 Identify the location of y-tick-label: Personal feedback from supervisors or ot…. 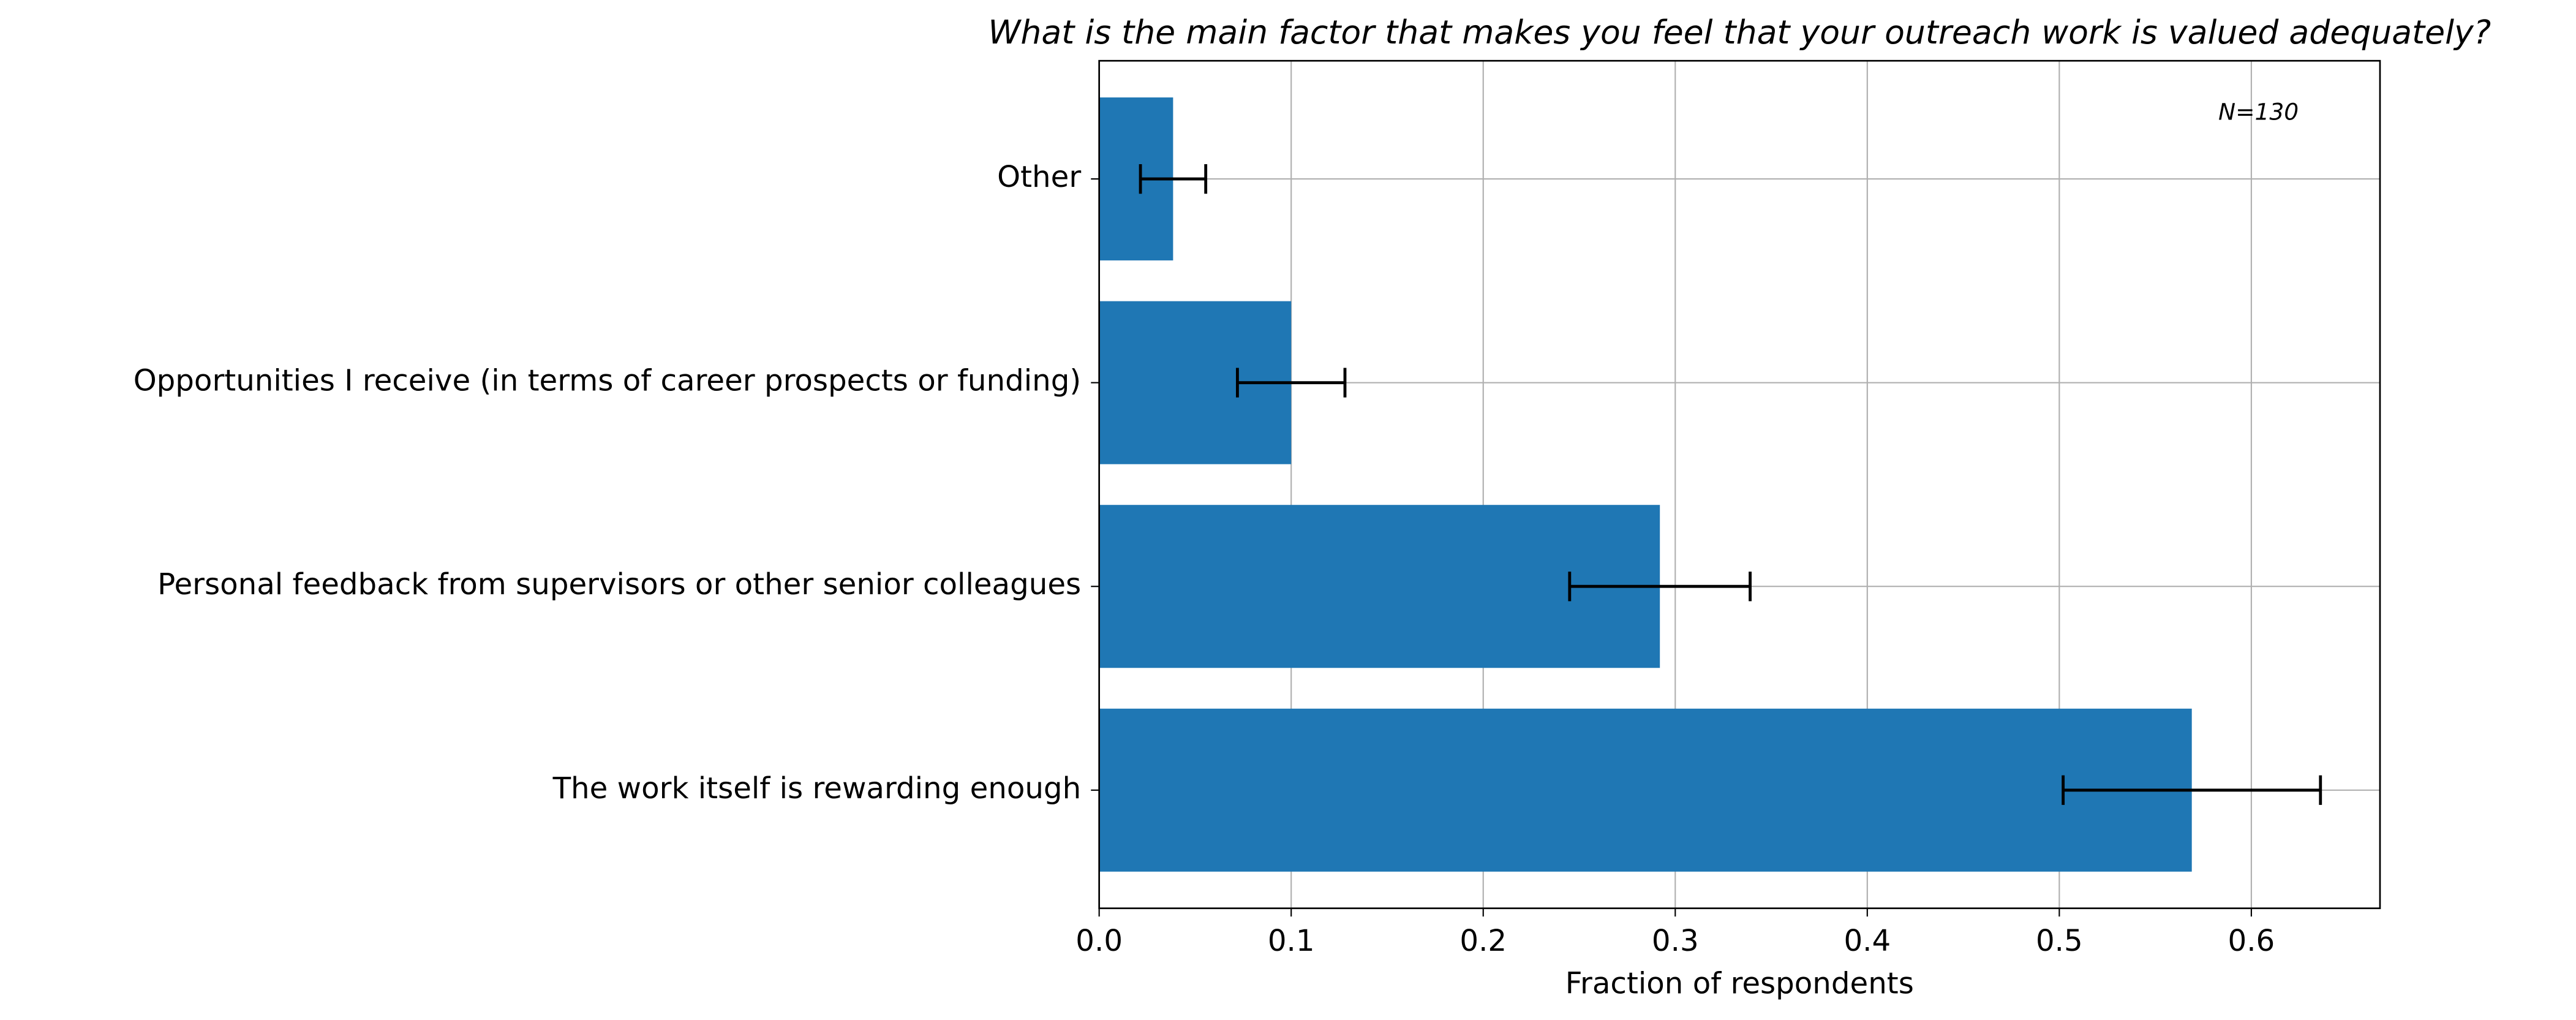
(619, 584).